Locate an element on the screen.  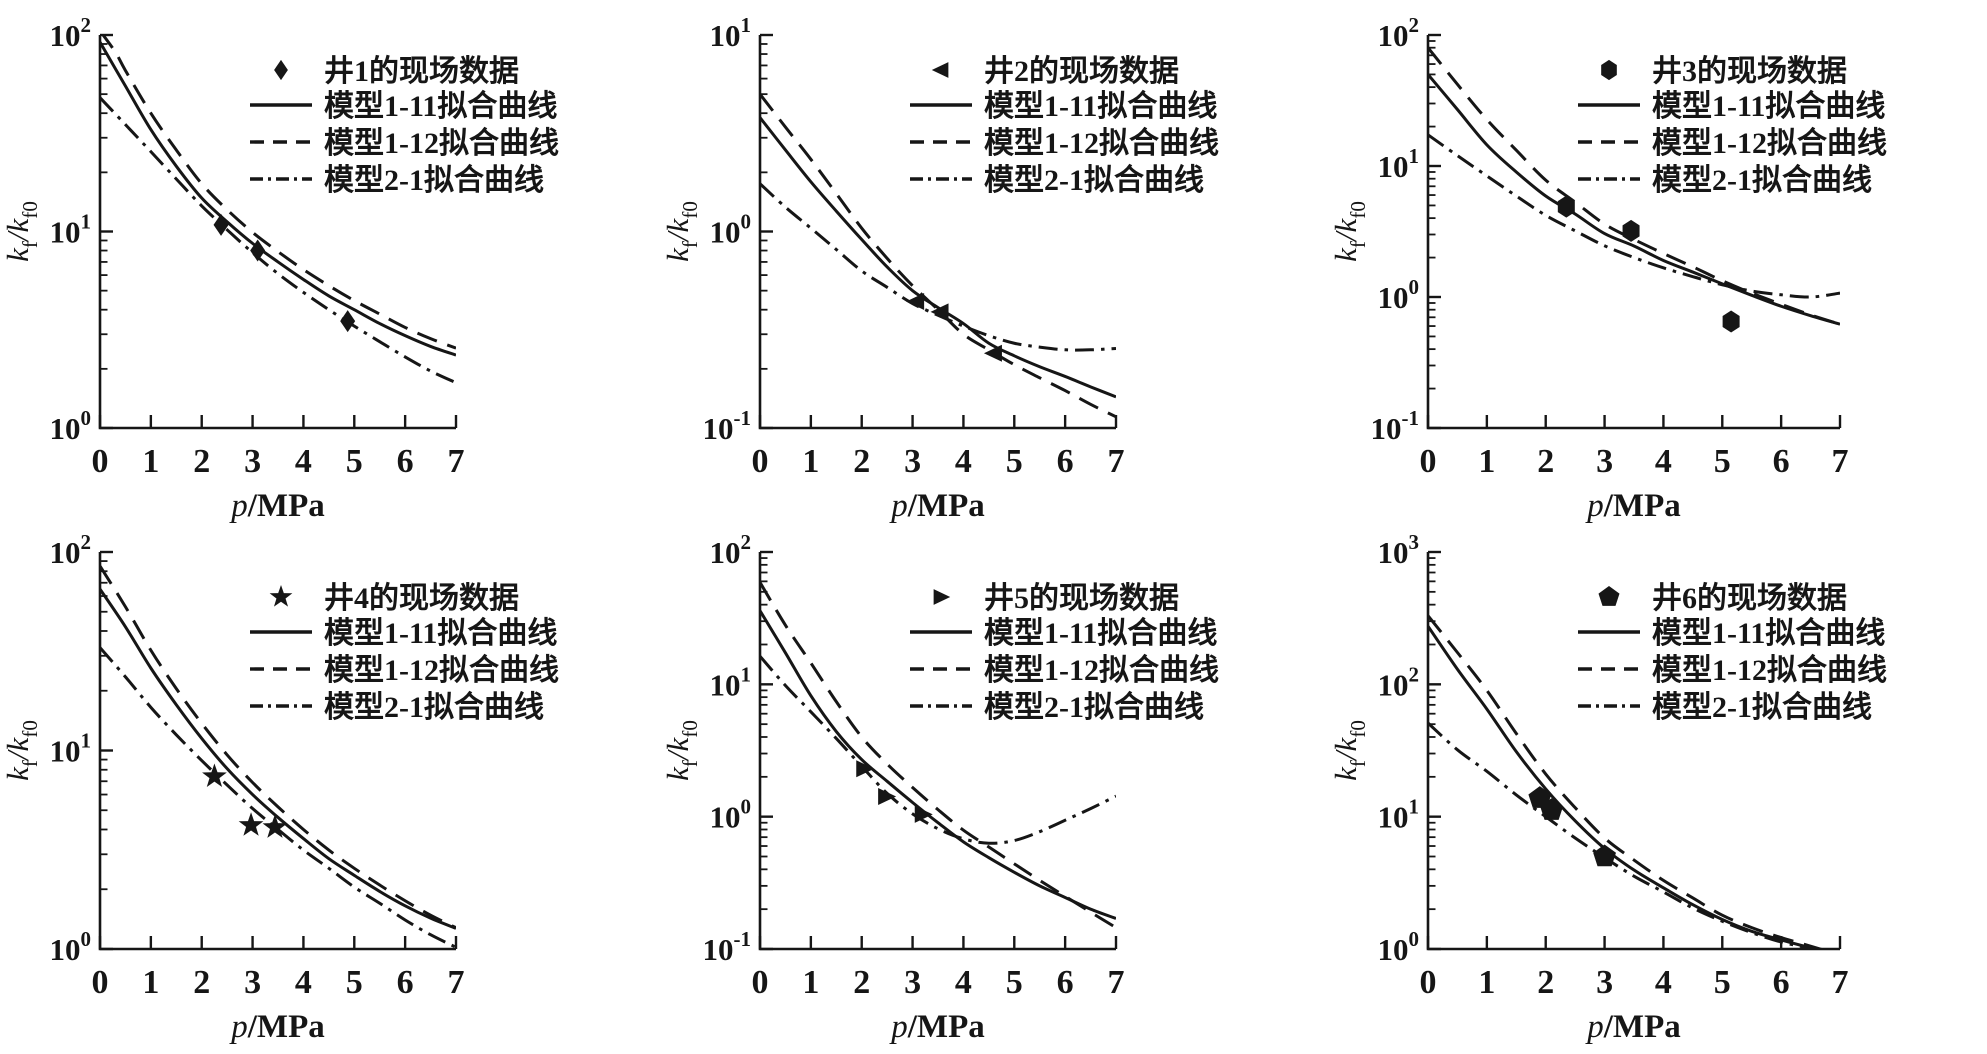
legend-well-label: 井3的现场数据 is located at coordinates (1749, 71).